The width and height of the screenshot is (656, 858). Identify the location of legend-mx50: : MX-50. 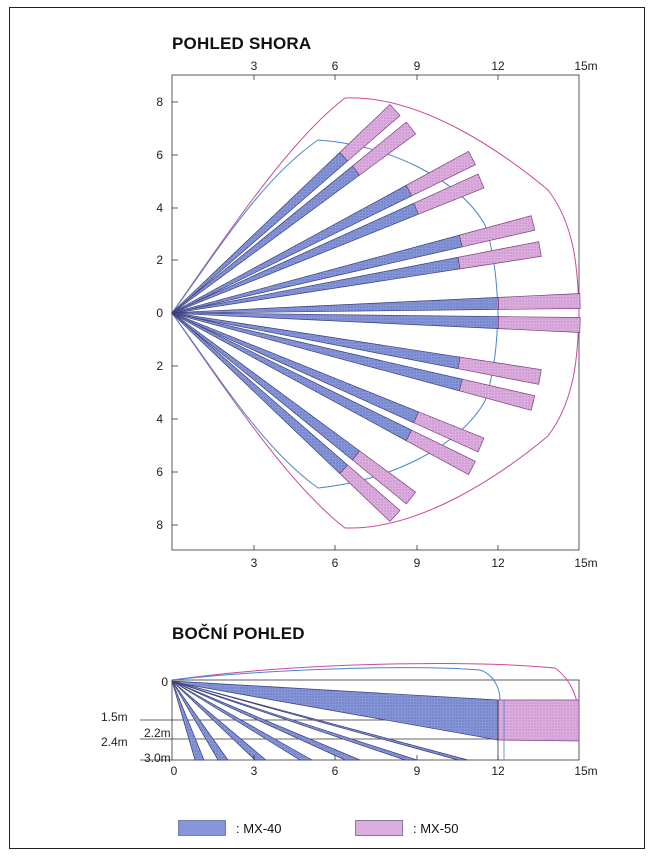
(407, 828).